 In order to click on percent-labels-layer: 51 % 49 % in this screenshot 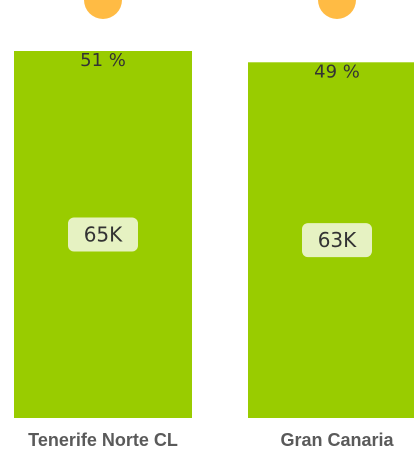, I will do `click(220, 66)`.